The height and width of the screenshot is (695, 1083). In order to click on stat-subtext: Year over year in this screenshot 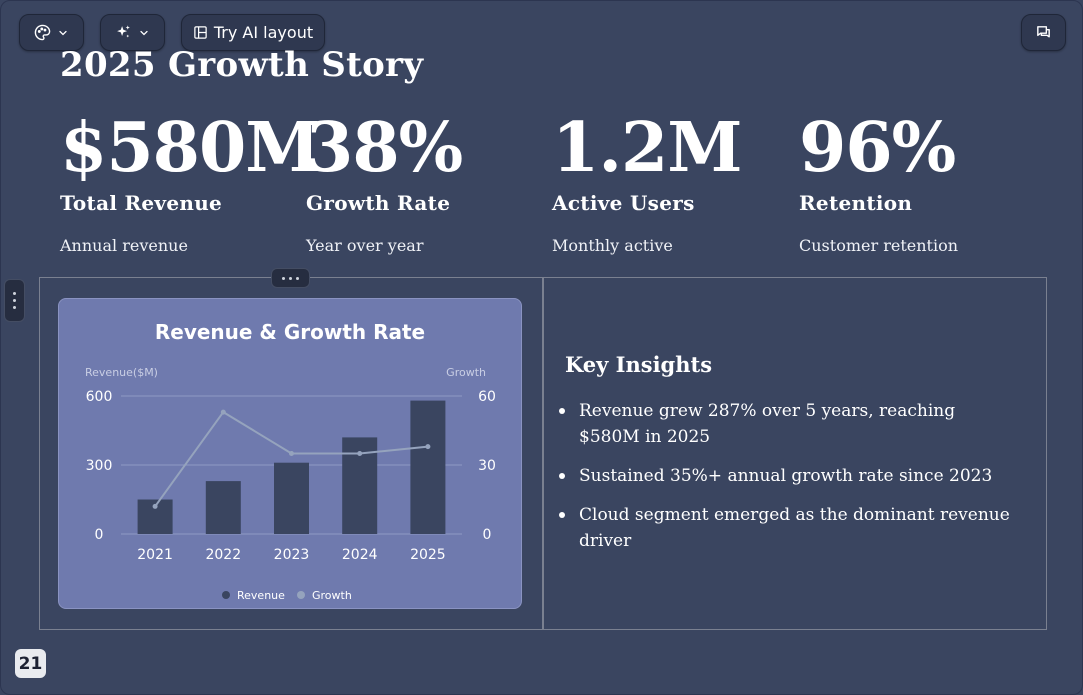, I will do `click(365, 245)`.